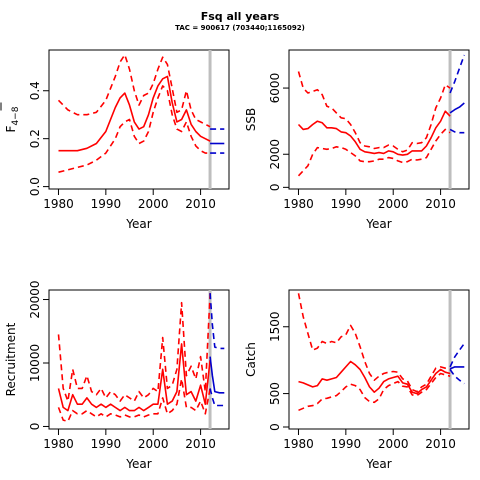 This screenshot has height=480, width=480. I want to click on ssb-series-upper, so click(374, 112).